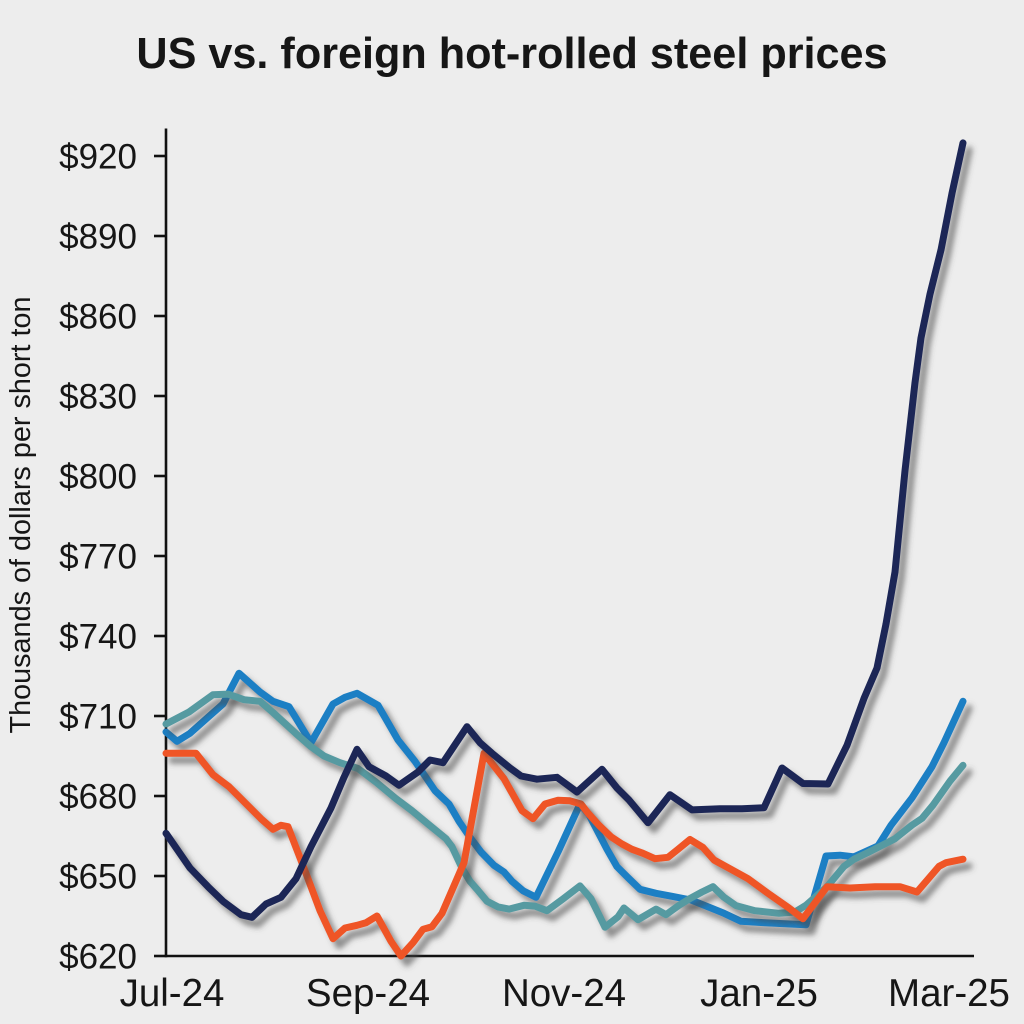 This screenshot has height=1024, width=1024. Describe the element at coordinates (368, 993) in the screenshot. I see `svg-text: Sep-24` at that location.